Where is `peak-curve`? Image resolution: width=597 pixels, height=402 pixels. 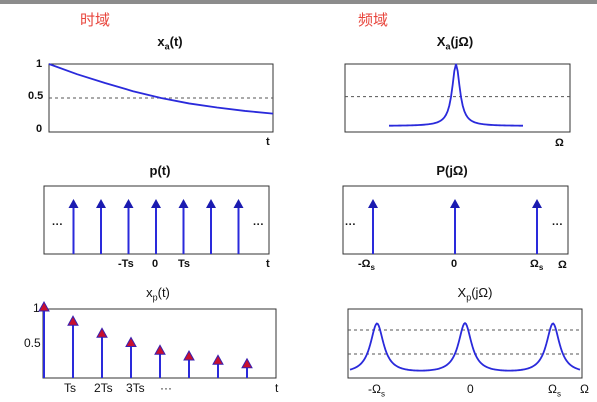 peak-curve is located at coordinates (456, 95).